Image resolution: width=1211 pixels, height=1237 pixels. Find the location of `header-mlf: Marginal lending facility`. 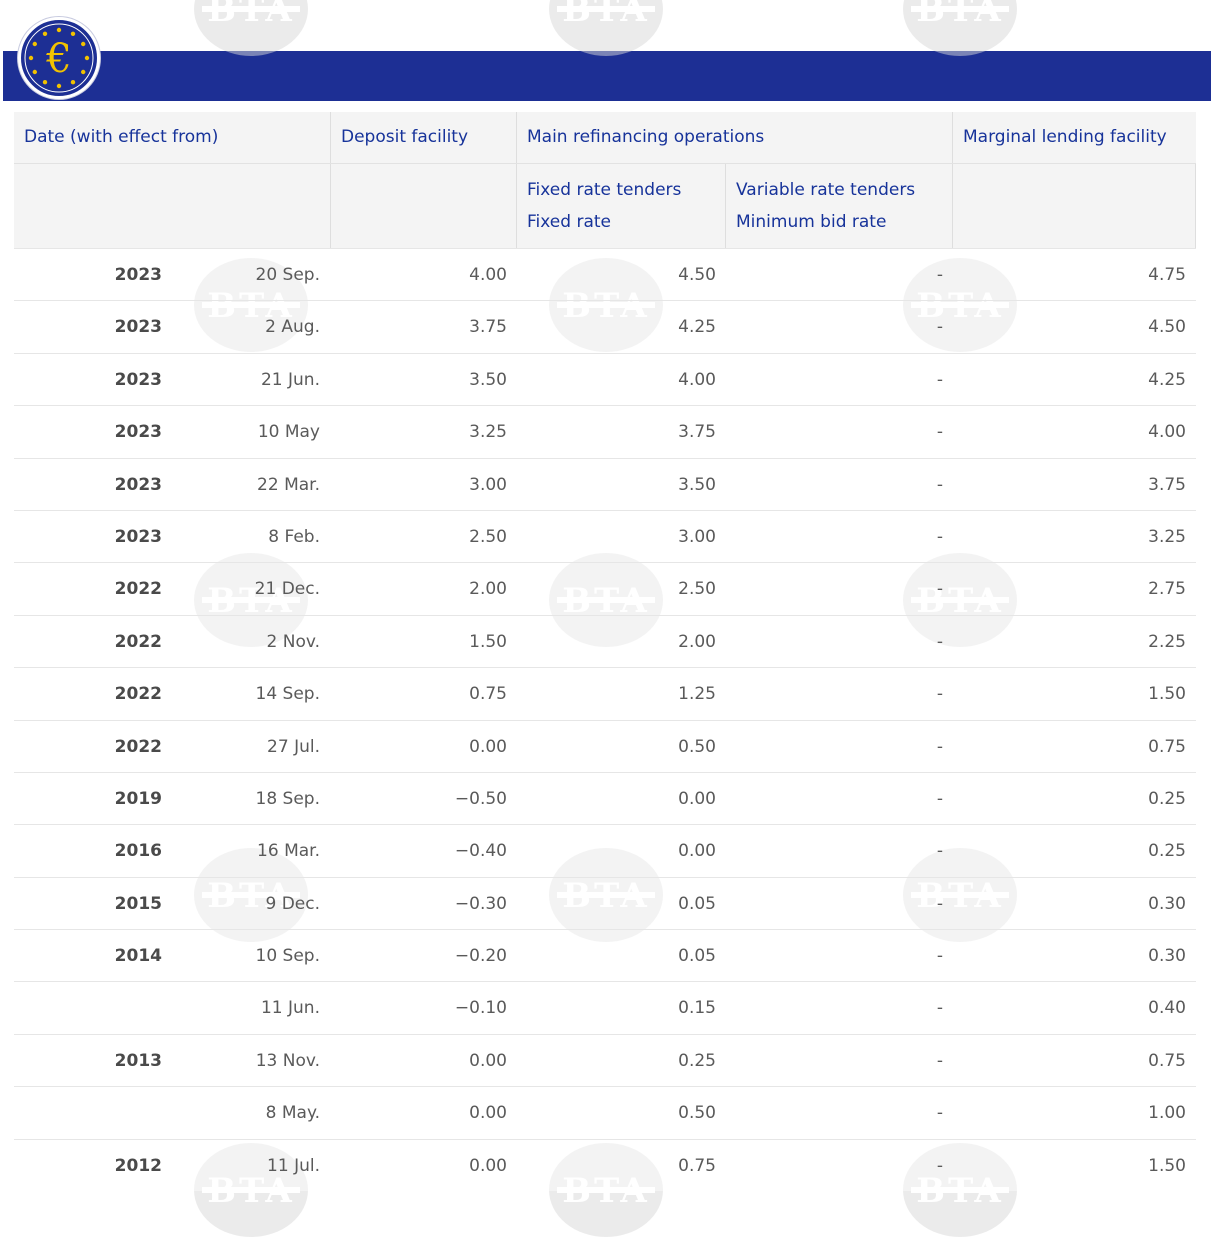

header-mlf: Marginal lending facility is located at coordinates (1074, 137).